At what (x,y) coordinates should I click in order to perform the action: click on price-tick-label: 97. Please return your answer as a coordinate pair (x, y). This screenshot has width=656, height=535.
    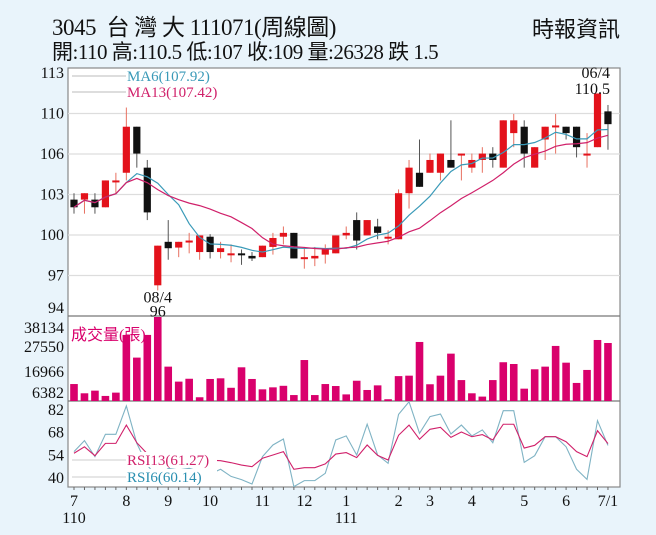
    Looking at the image, I should click on (56, 276).